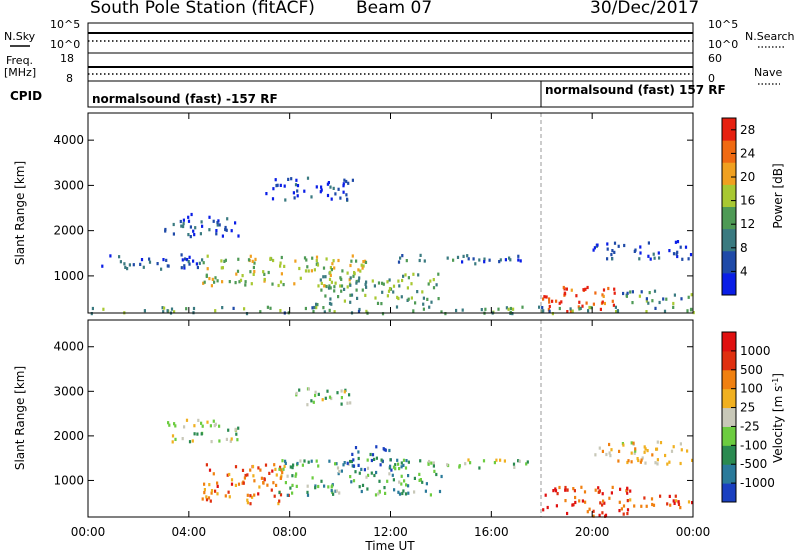  I want to click on power-colorbar-label: Power [dB], so click(778, 195).